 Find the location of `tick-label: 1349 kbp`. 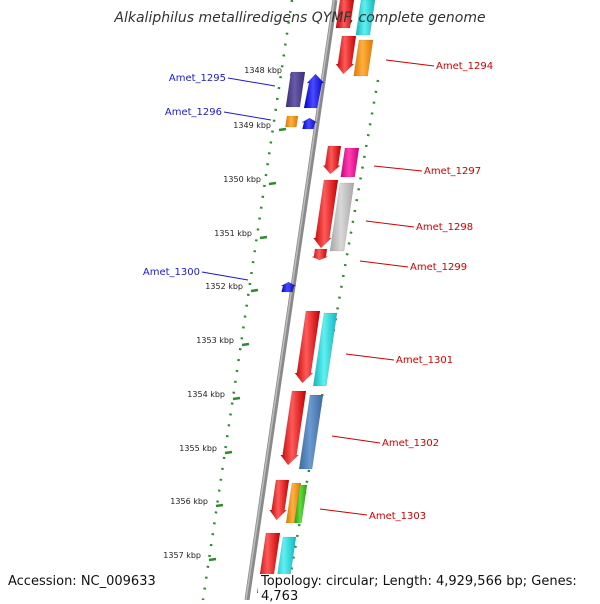

tick-label: 1349 kbp is located at coordinates (252, 125).